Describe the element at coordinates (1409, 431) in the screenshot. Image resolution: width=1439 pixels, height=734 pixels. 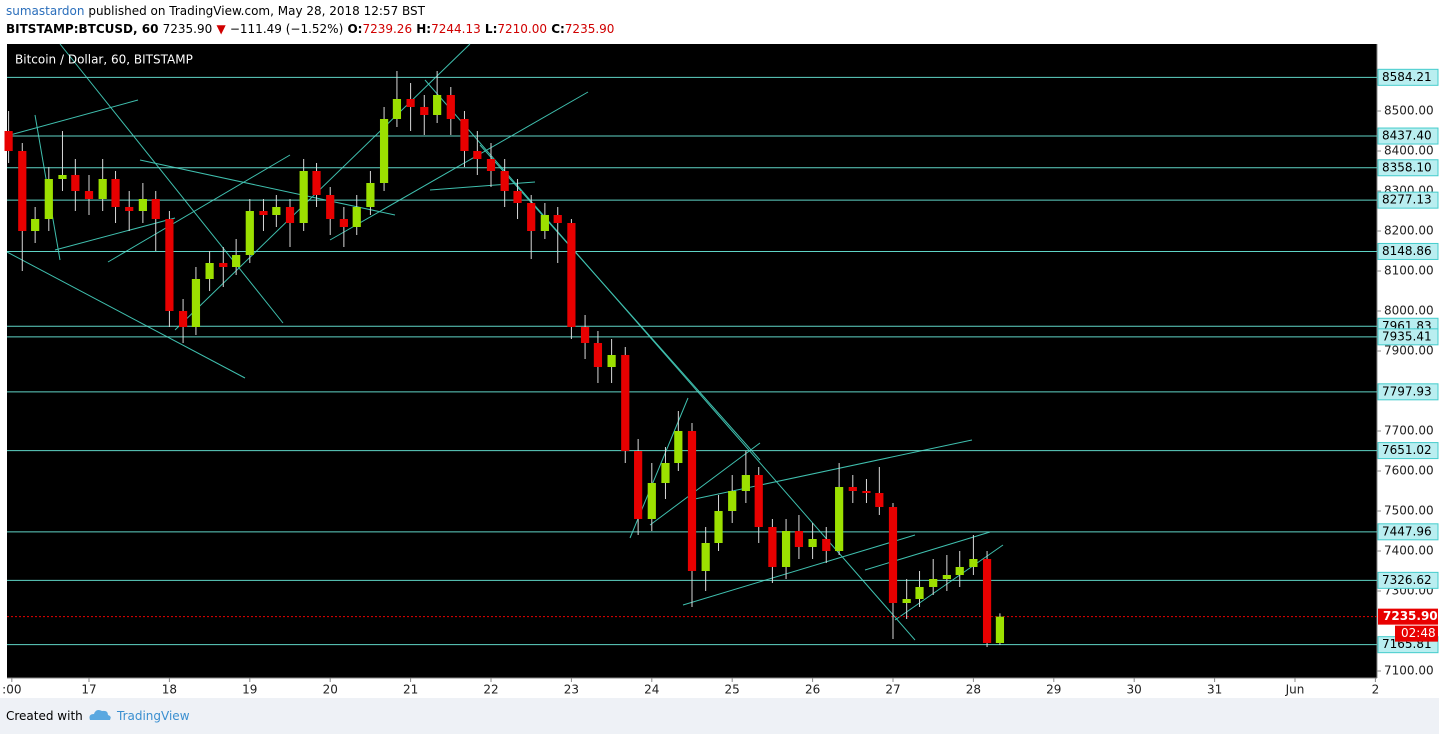
I see `y-tick-label: 7700.00` at that location.